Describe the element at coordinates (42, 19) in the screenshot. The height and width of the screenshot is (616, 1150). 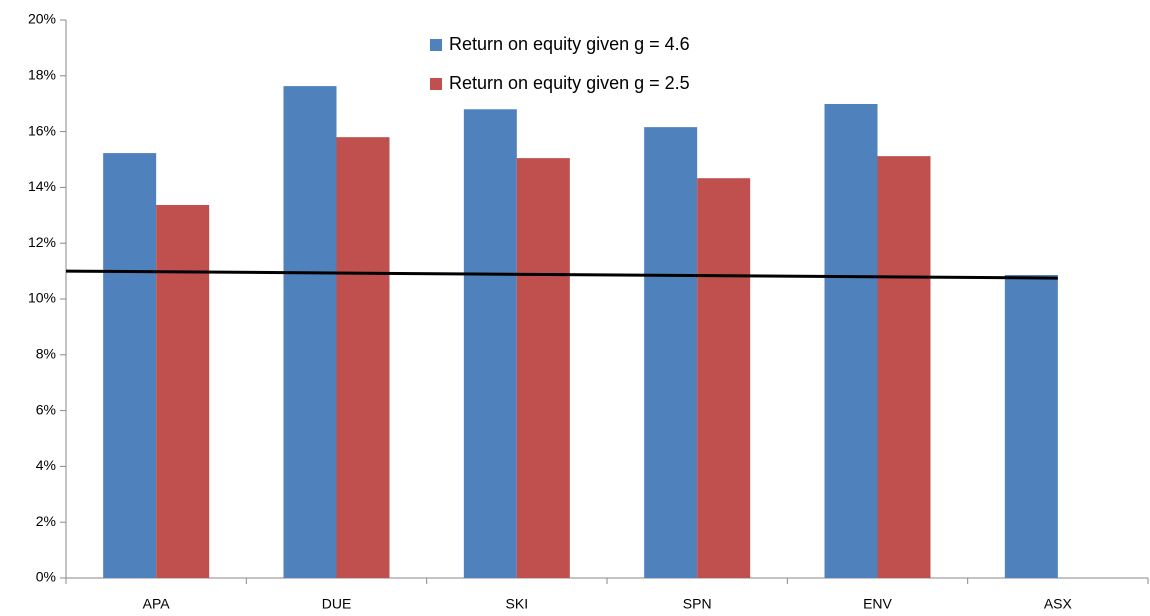
I see `y-tick-label: 20%` at that location.